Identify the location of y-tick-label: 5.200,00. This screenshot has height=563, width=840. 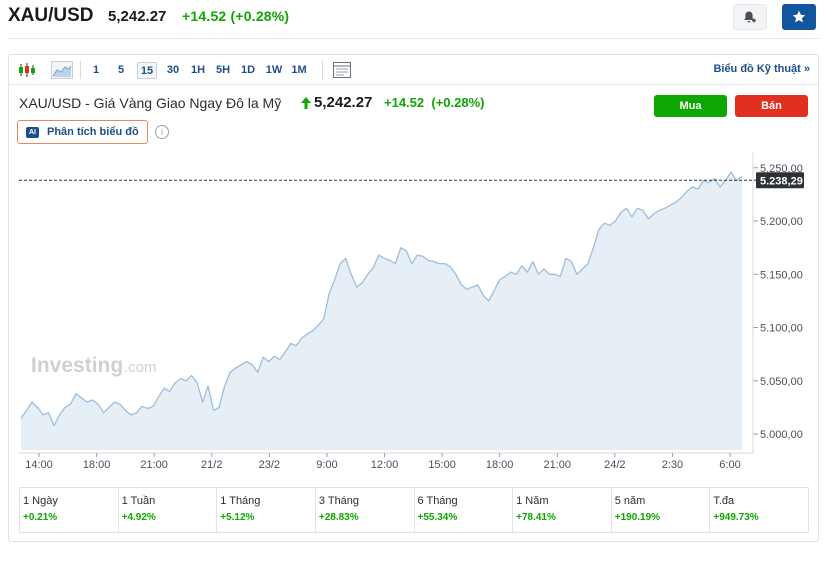
(781, 222).